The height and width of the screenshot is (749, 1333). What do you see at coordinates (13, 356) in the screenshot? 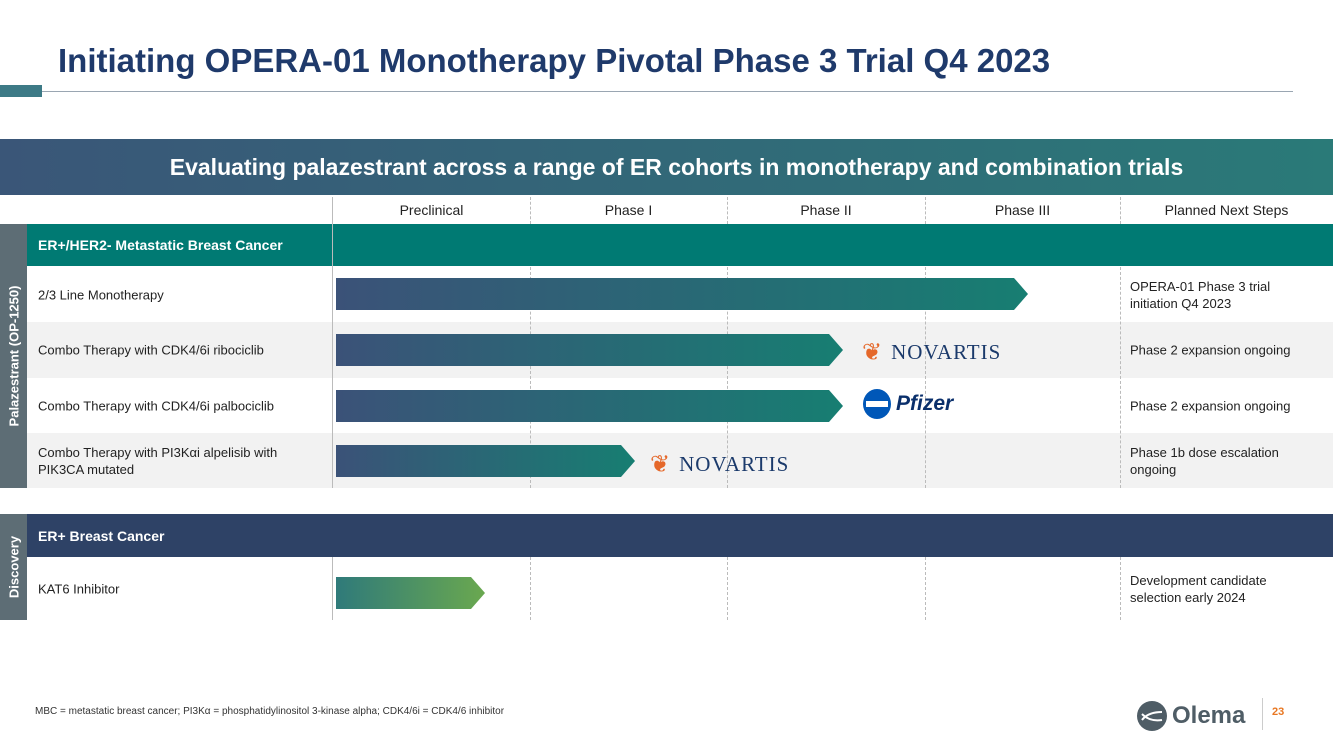
I see `side-label-palazestrant: Palazestrant (OP-1250)` at bounding box center [13, 356].